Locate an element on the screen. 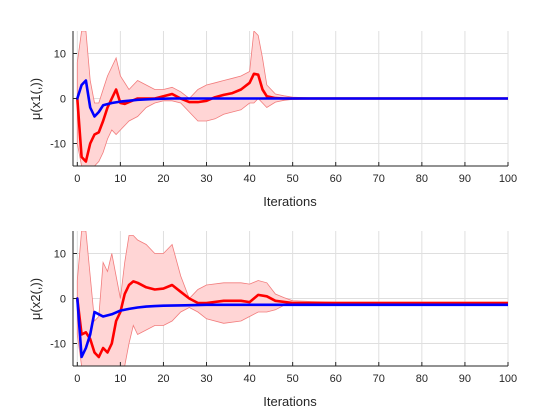  series-layer is located at coordinates (292, 319).